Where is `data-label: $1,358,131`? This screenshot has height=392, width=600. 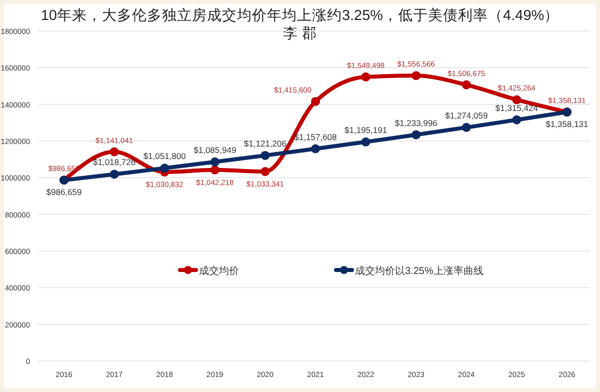 data-label: $1,358,131 is located at coordinates (567, 124).